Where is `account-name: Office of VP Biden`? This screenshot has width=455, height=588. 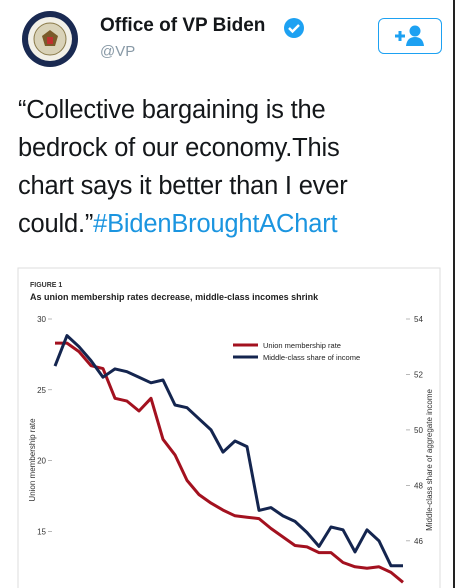 account-name: Office of VP Biden is located at coordinates (183, 25).